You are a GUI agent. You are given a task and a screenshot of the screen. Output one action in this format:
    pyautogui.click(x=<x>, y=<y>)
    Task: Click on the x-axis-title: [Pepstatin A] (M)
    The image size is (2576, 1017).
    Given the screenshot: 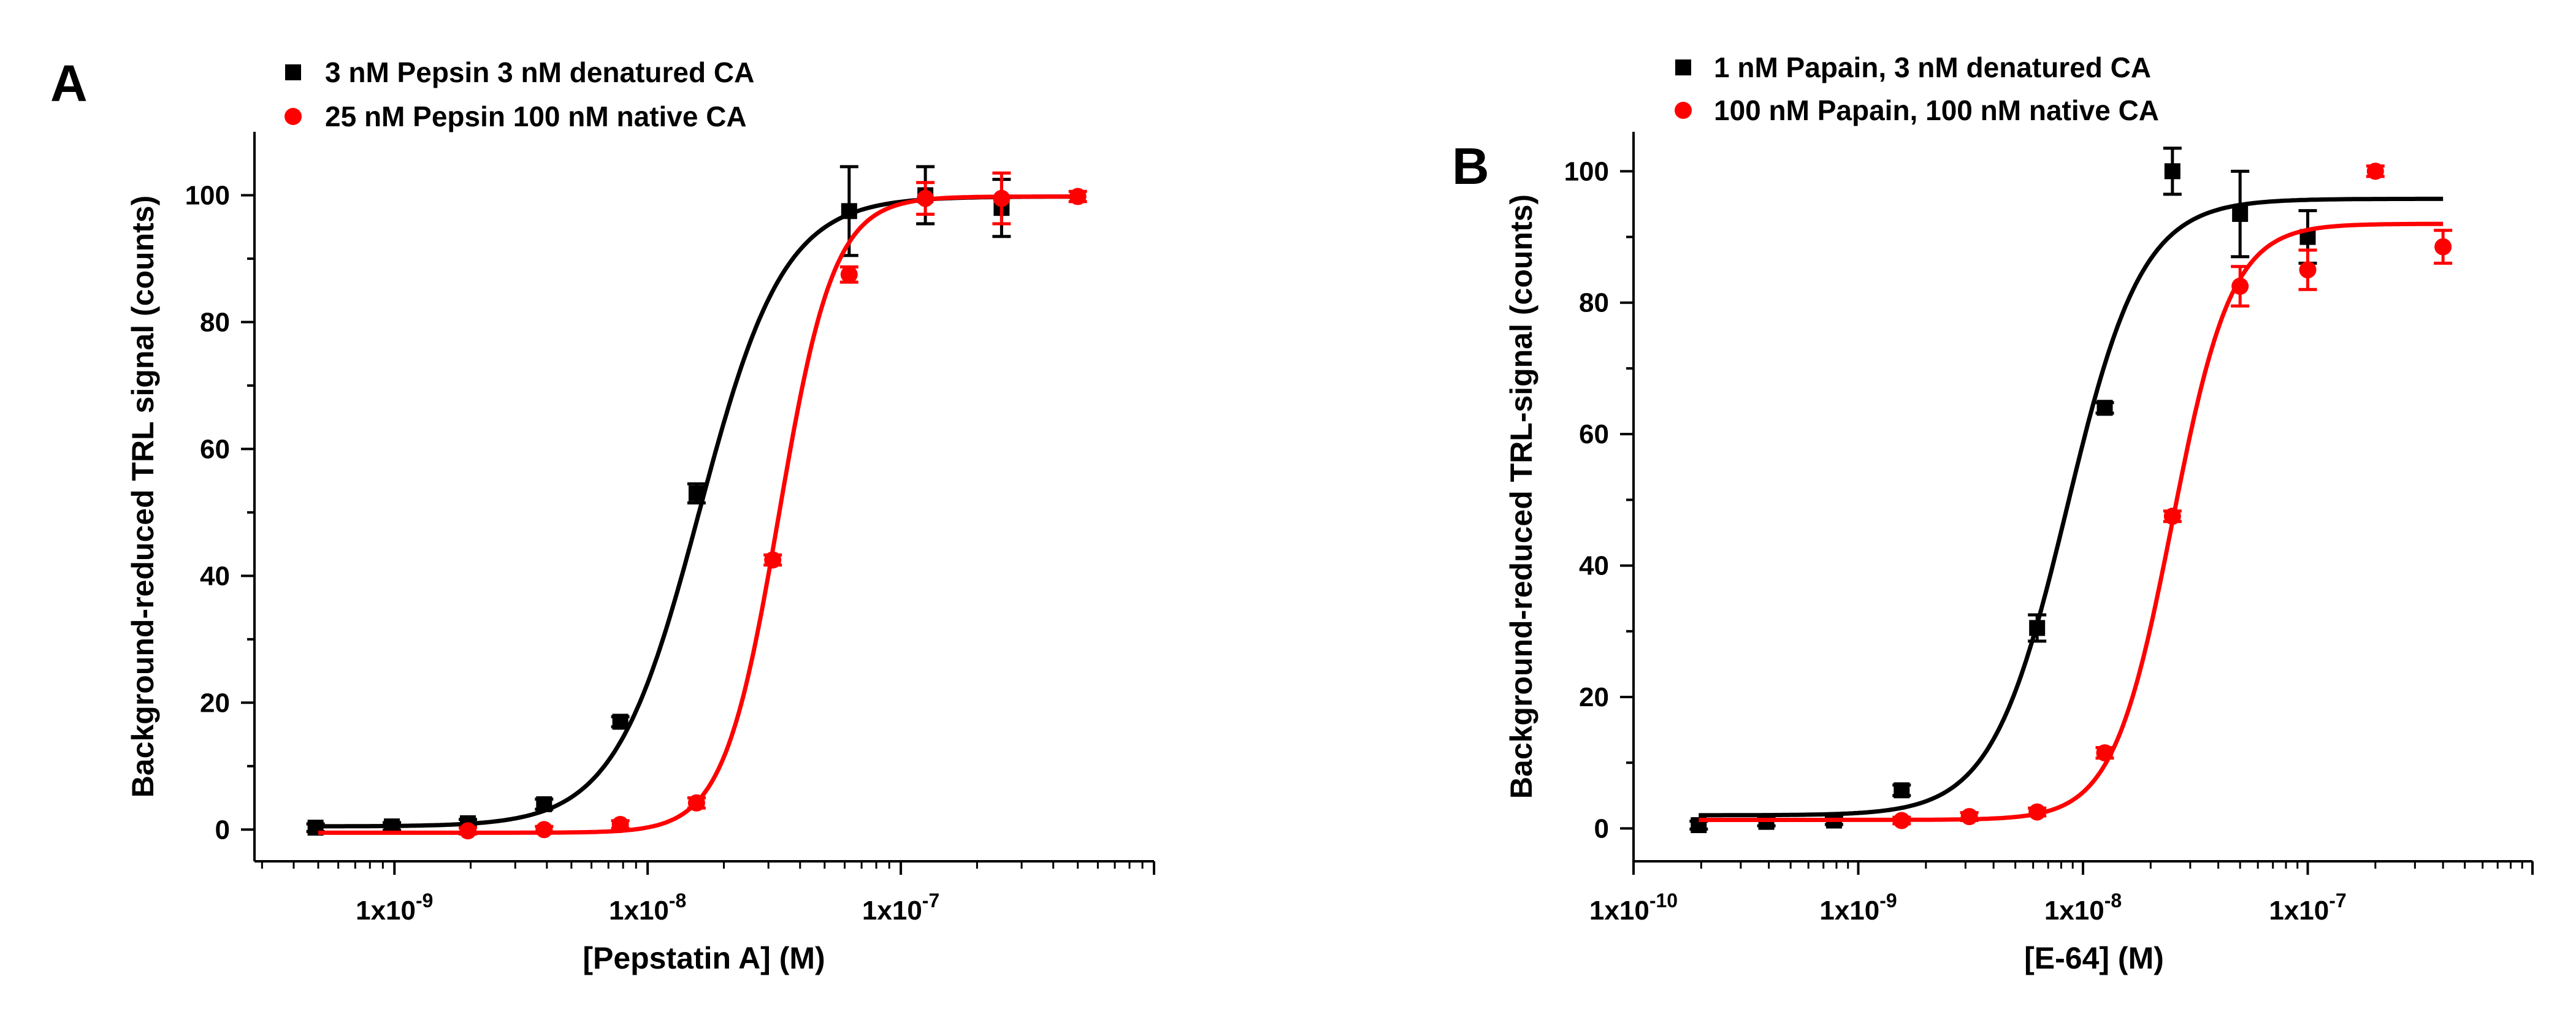 What is the action you would take?
    pyautogui.click(x=704, y=958)
    